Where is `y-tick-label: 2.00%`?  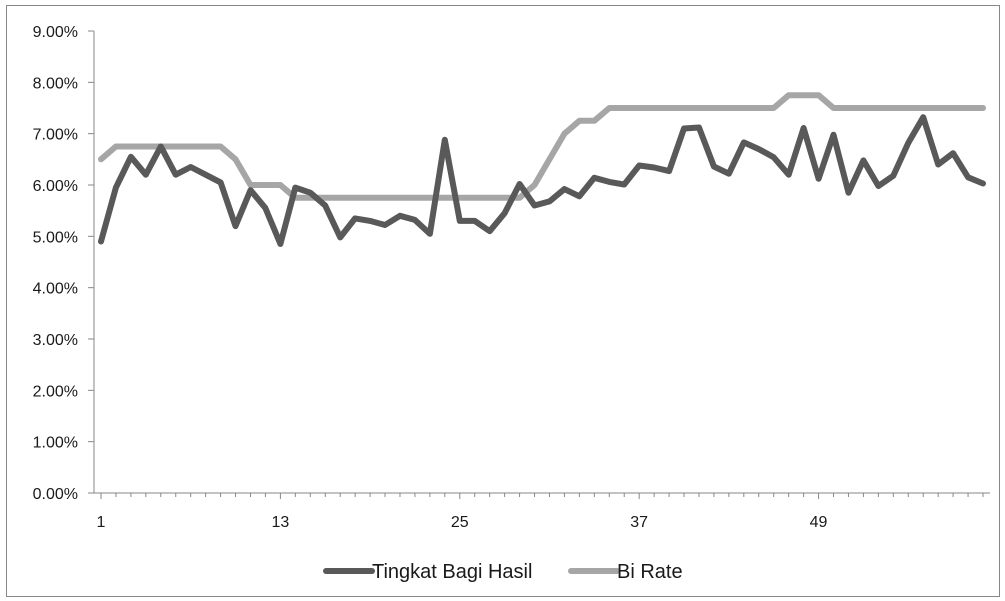 y-tick-label: 2.00% is located at coordinates (55, 391).